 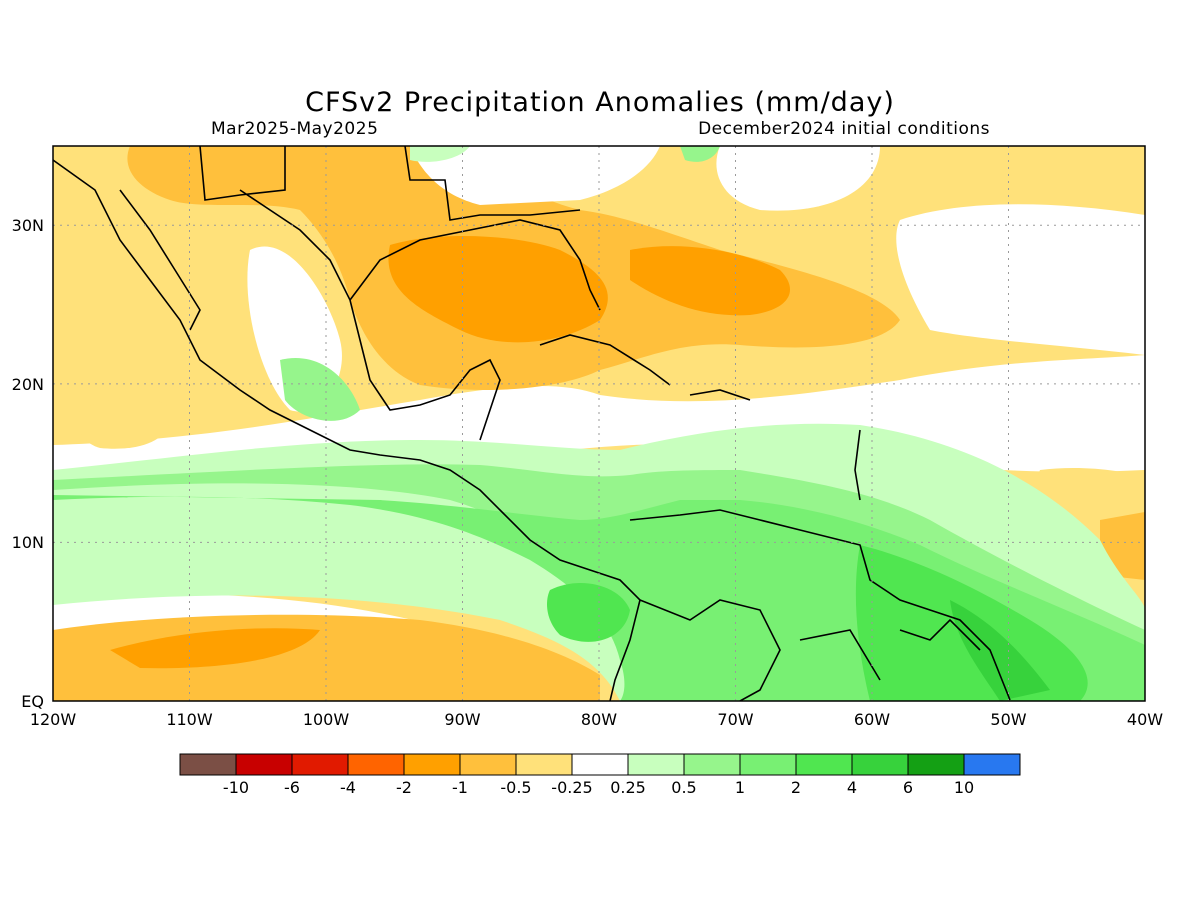 What do you see at coordinates (294, 129) in the screenshot?
I see `forecast-period: Mar2025-May2025` at bounding box center [294, 129].